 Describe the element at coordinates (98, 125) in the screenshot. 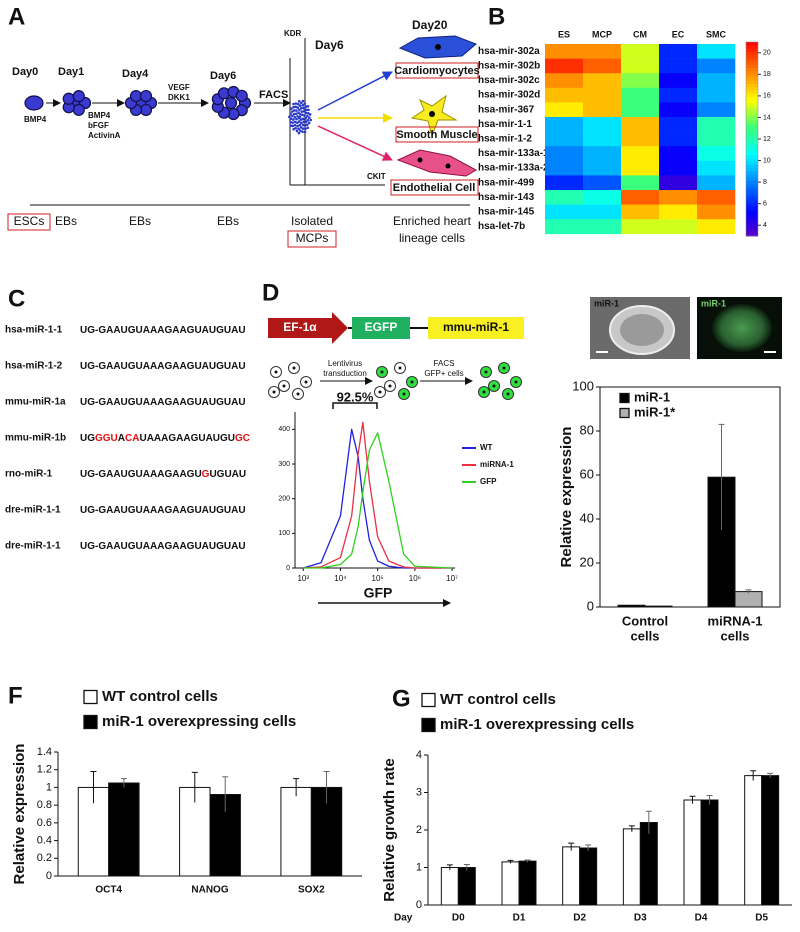

I see `factor: bFGF` at that location.